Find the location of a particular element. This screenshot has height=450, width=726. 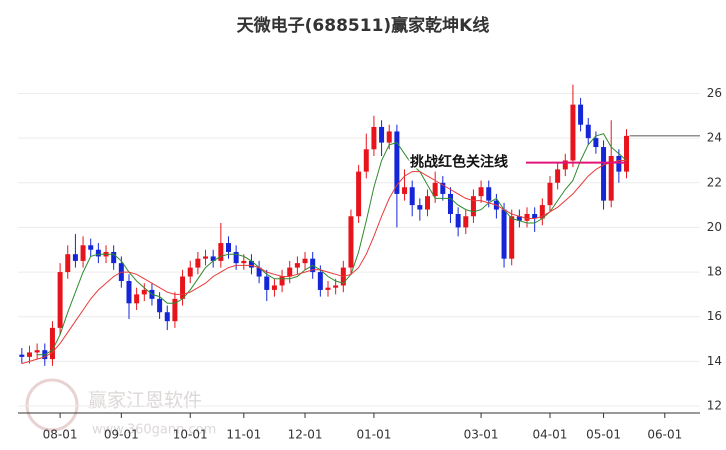

x-tick-label: 10-01 is located at coordinates (190, 435).